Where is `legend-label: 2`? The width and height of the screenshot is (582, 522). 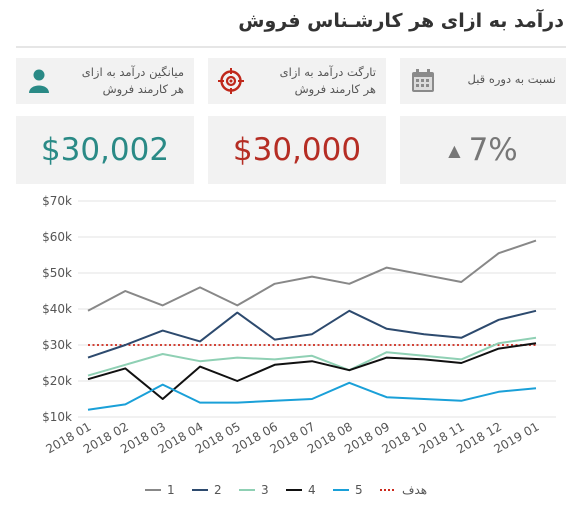
legend-label: 2 is located at coordinates (218, 490).